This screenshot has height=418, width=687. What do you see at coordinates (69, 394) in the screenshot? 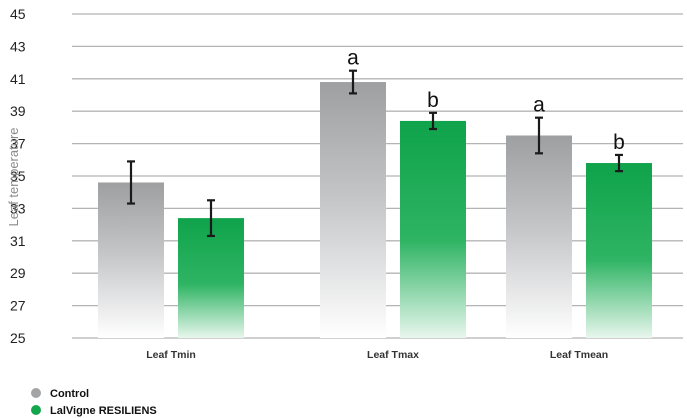
I see `legend-label-control: Control` at bounding box center [69, 394].